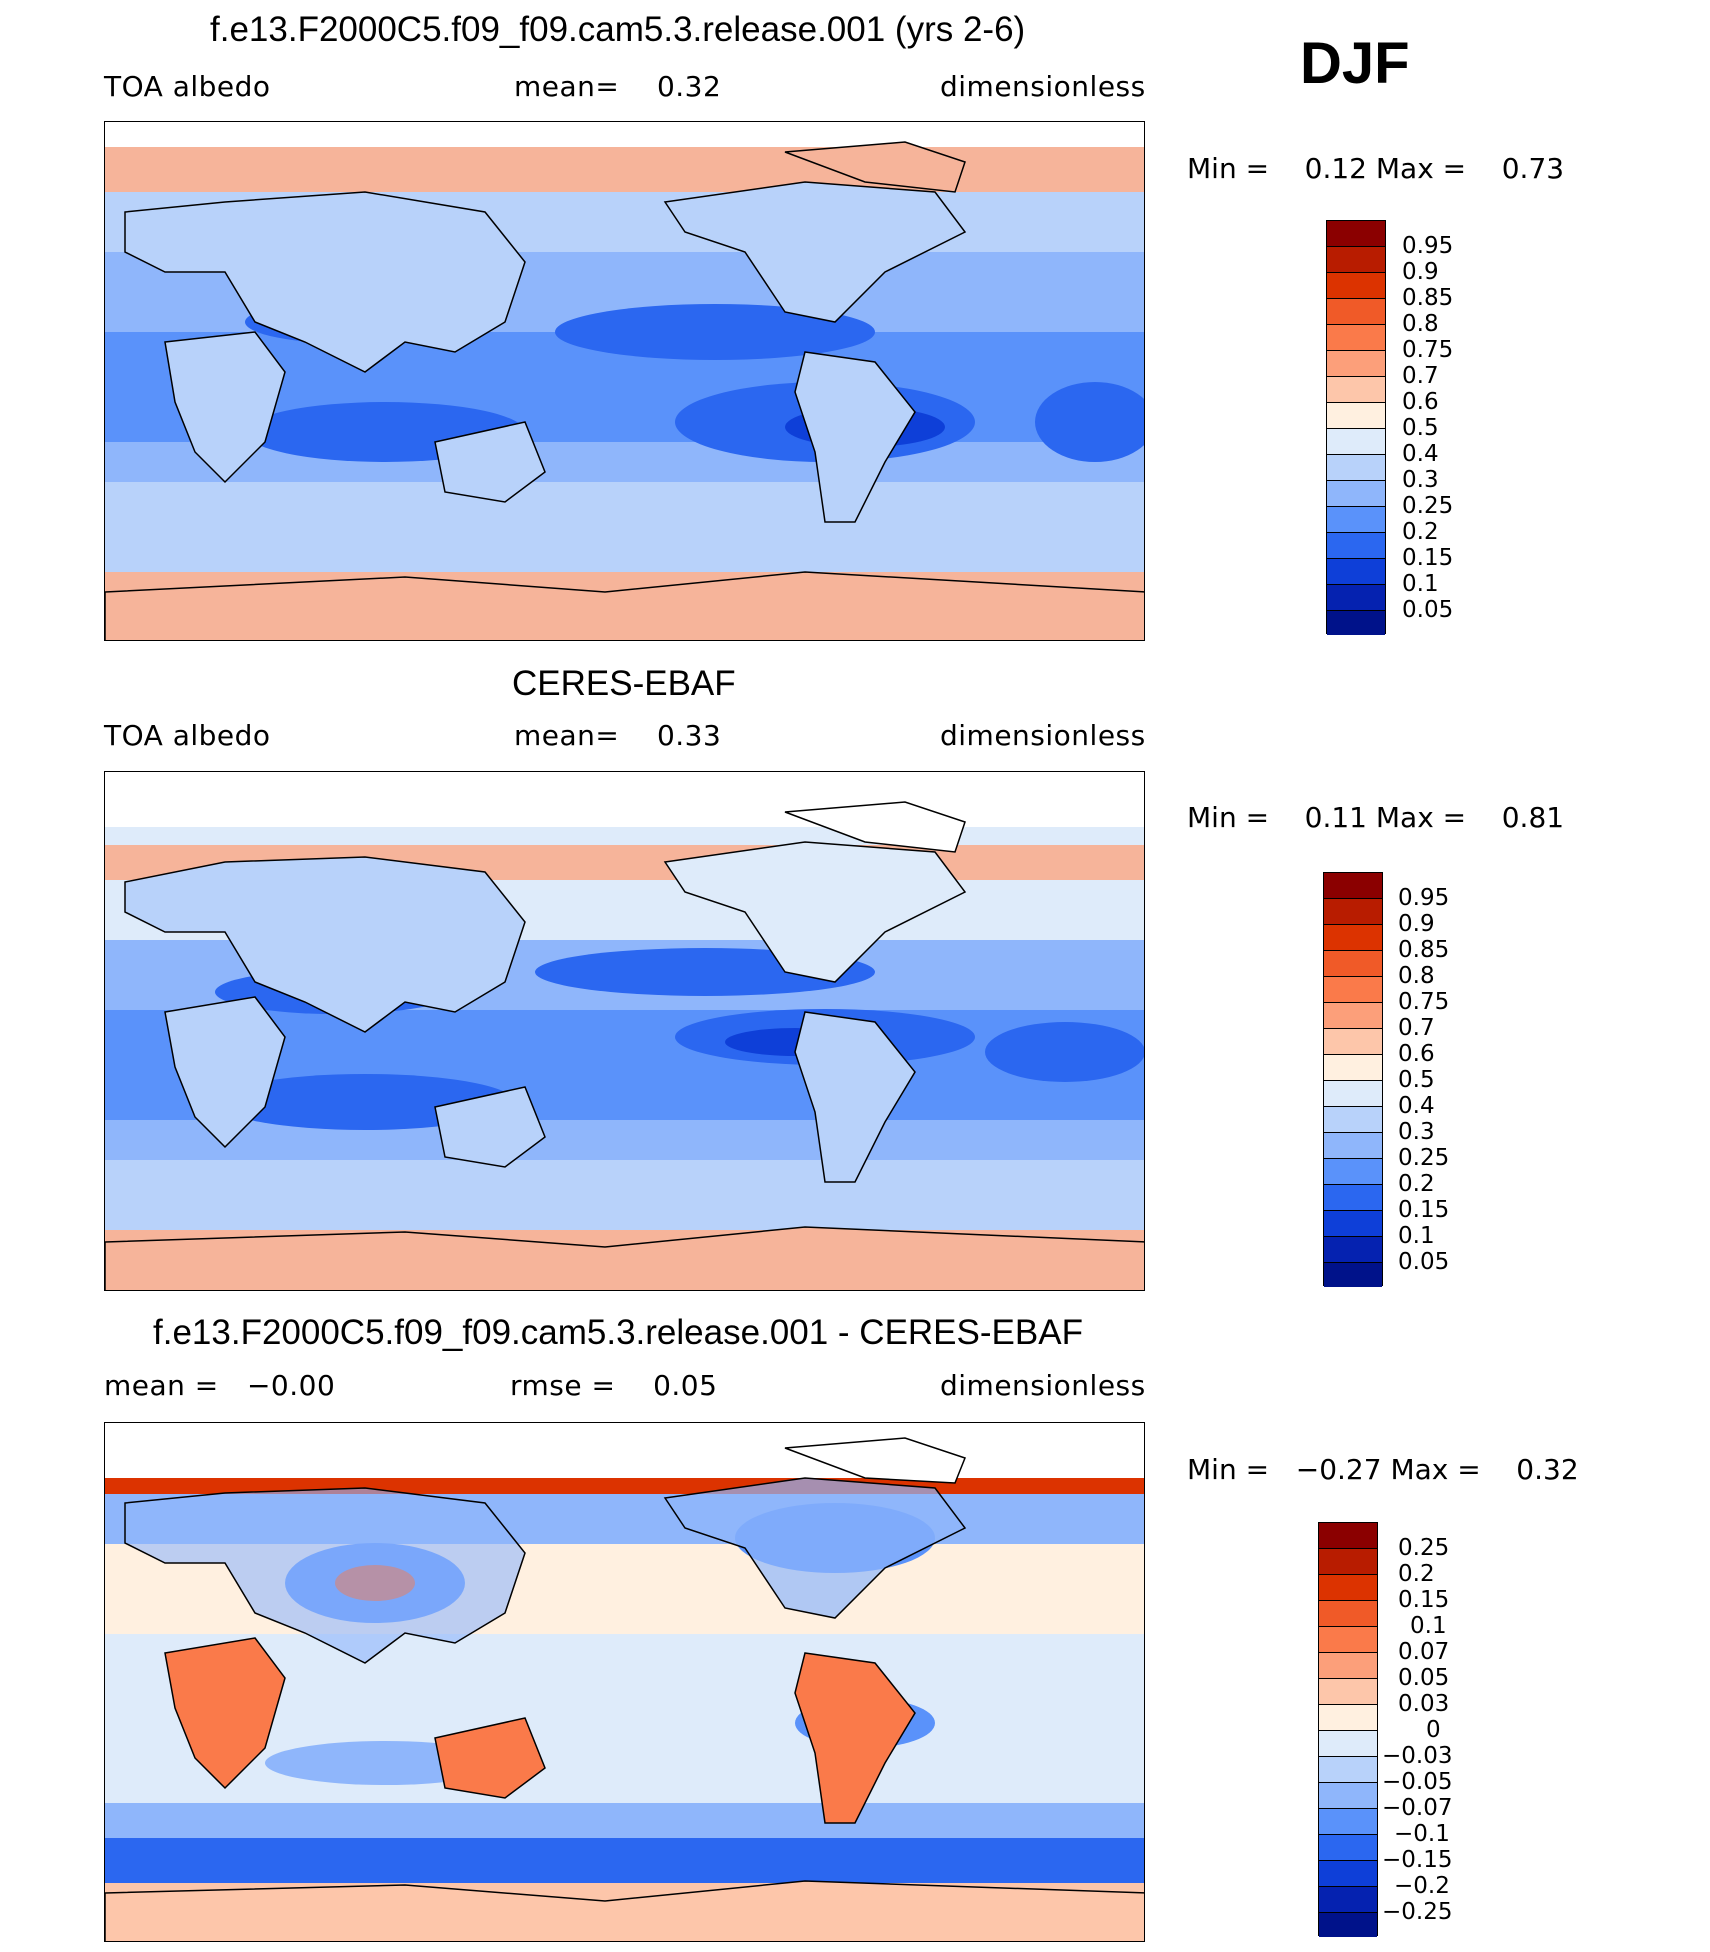 The height and width of the screenshot is (1952, 1710). Describe the element at coordinates (1420, 376) in the screenshot. I see `cb1-label-5: 0.7` at that location.